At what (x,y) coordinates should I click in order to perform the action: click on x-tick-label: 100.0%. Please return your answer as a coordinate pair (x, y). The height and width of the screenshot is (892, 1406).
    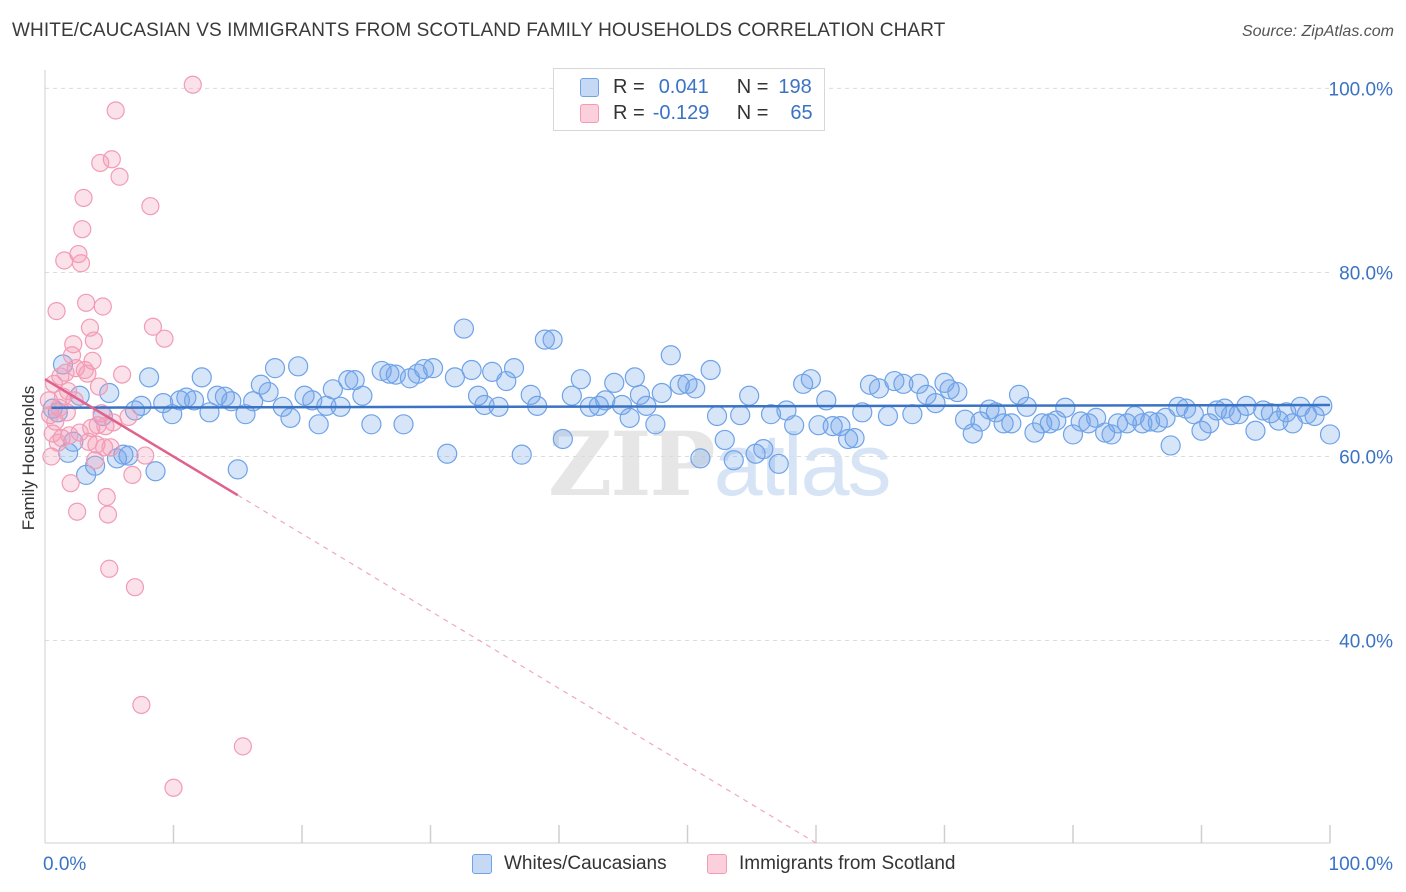
    Looking at the image, I should click on (1361, 864).